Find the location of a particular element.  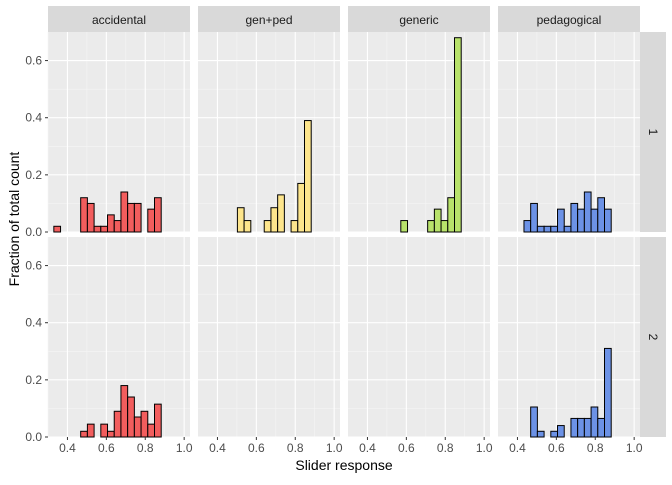

strip-label-generic: generic is located at coordinates (418, 20).